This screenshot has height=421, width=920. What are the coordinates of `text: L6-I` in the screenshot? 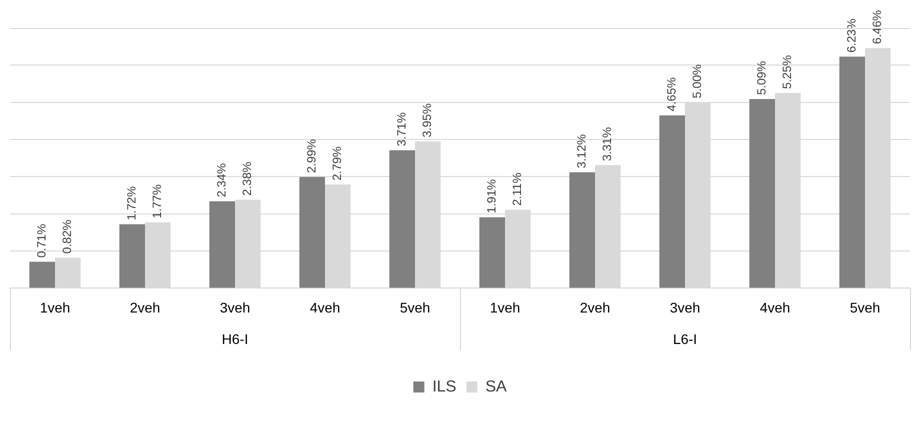 It's located at (685, 339).